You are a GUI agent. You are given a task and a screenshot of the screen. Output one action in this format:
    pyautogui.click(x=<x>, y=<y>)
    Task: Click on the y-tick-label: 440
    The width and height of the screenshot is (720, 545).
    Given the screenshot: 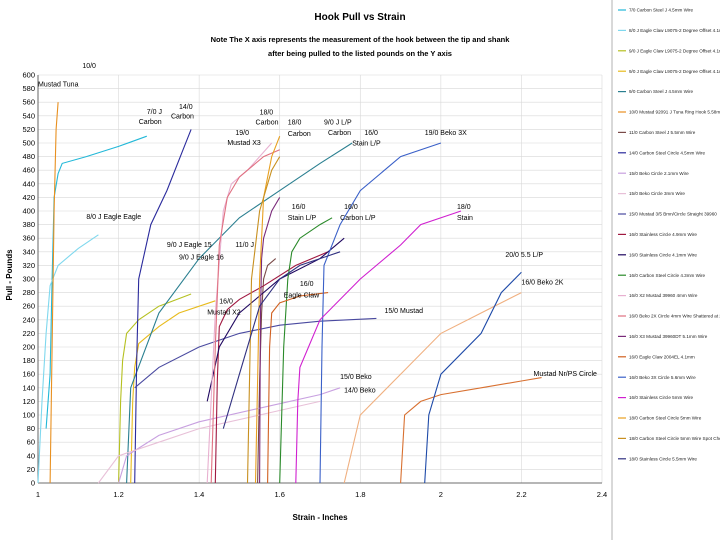 What is the action you would take?
    pyautogui.click(x=28, y=183)
    